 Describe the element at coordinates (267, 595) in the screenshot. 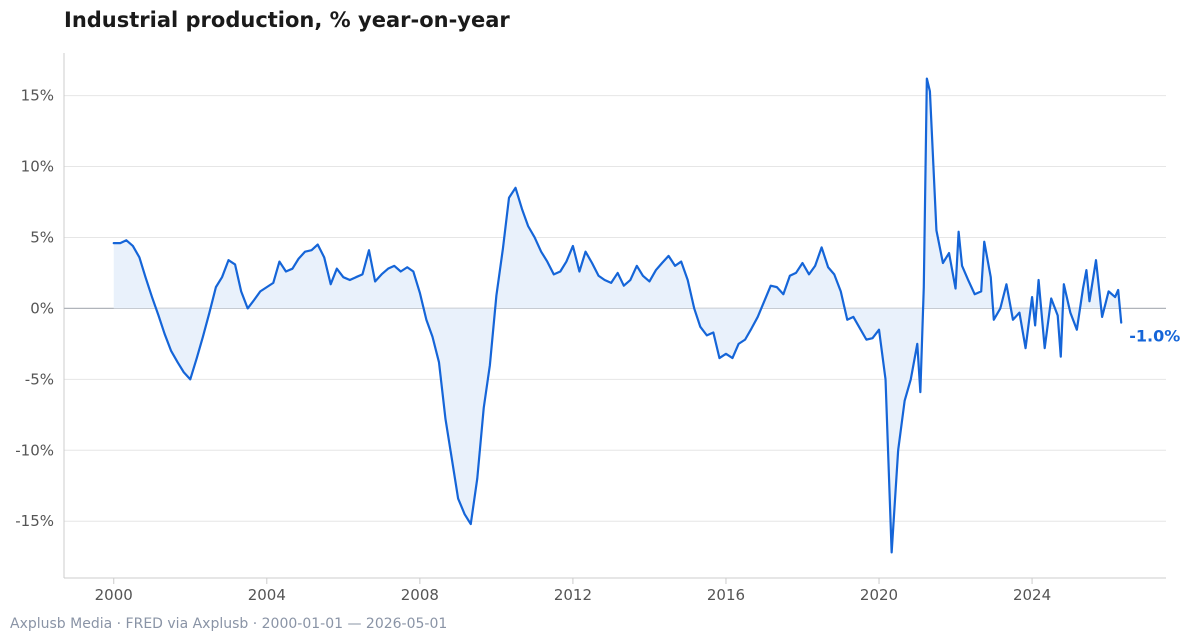

I see `x-tick-label: 2004` at that location.